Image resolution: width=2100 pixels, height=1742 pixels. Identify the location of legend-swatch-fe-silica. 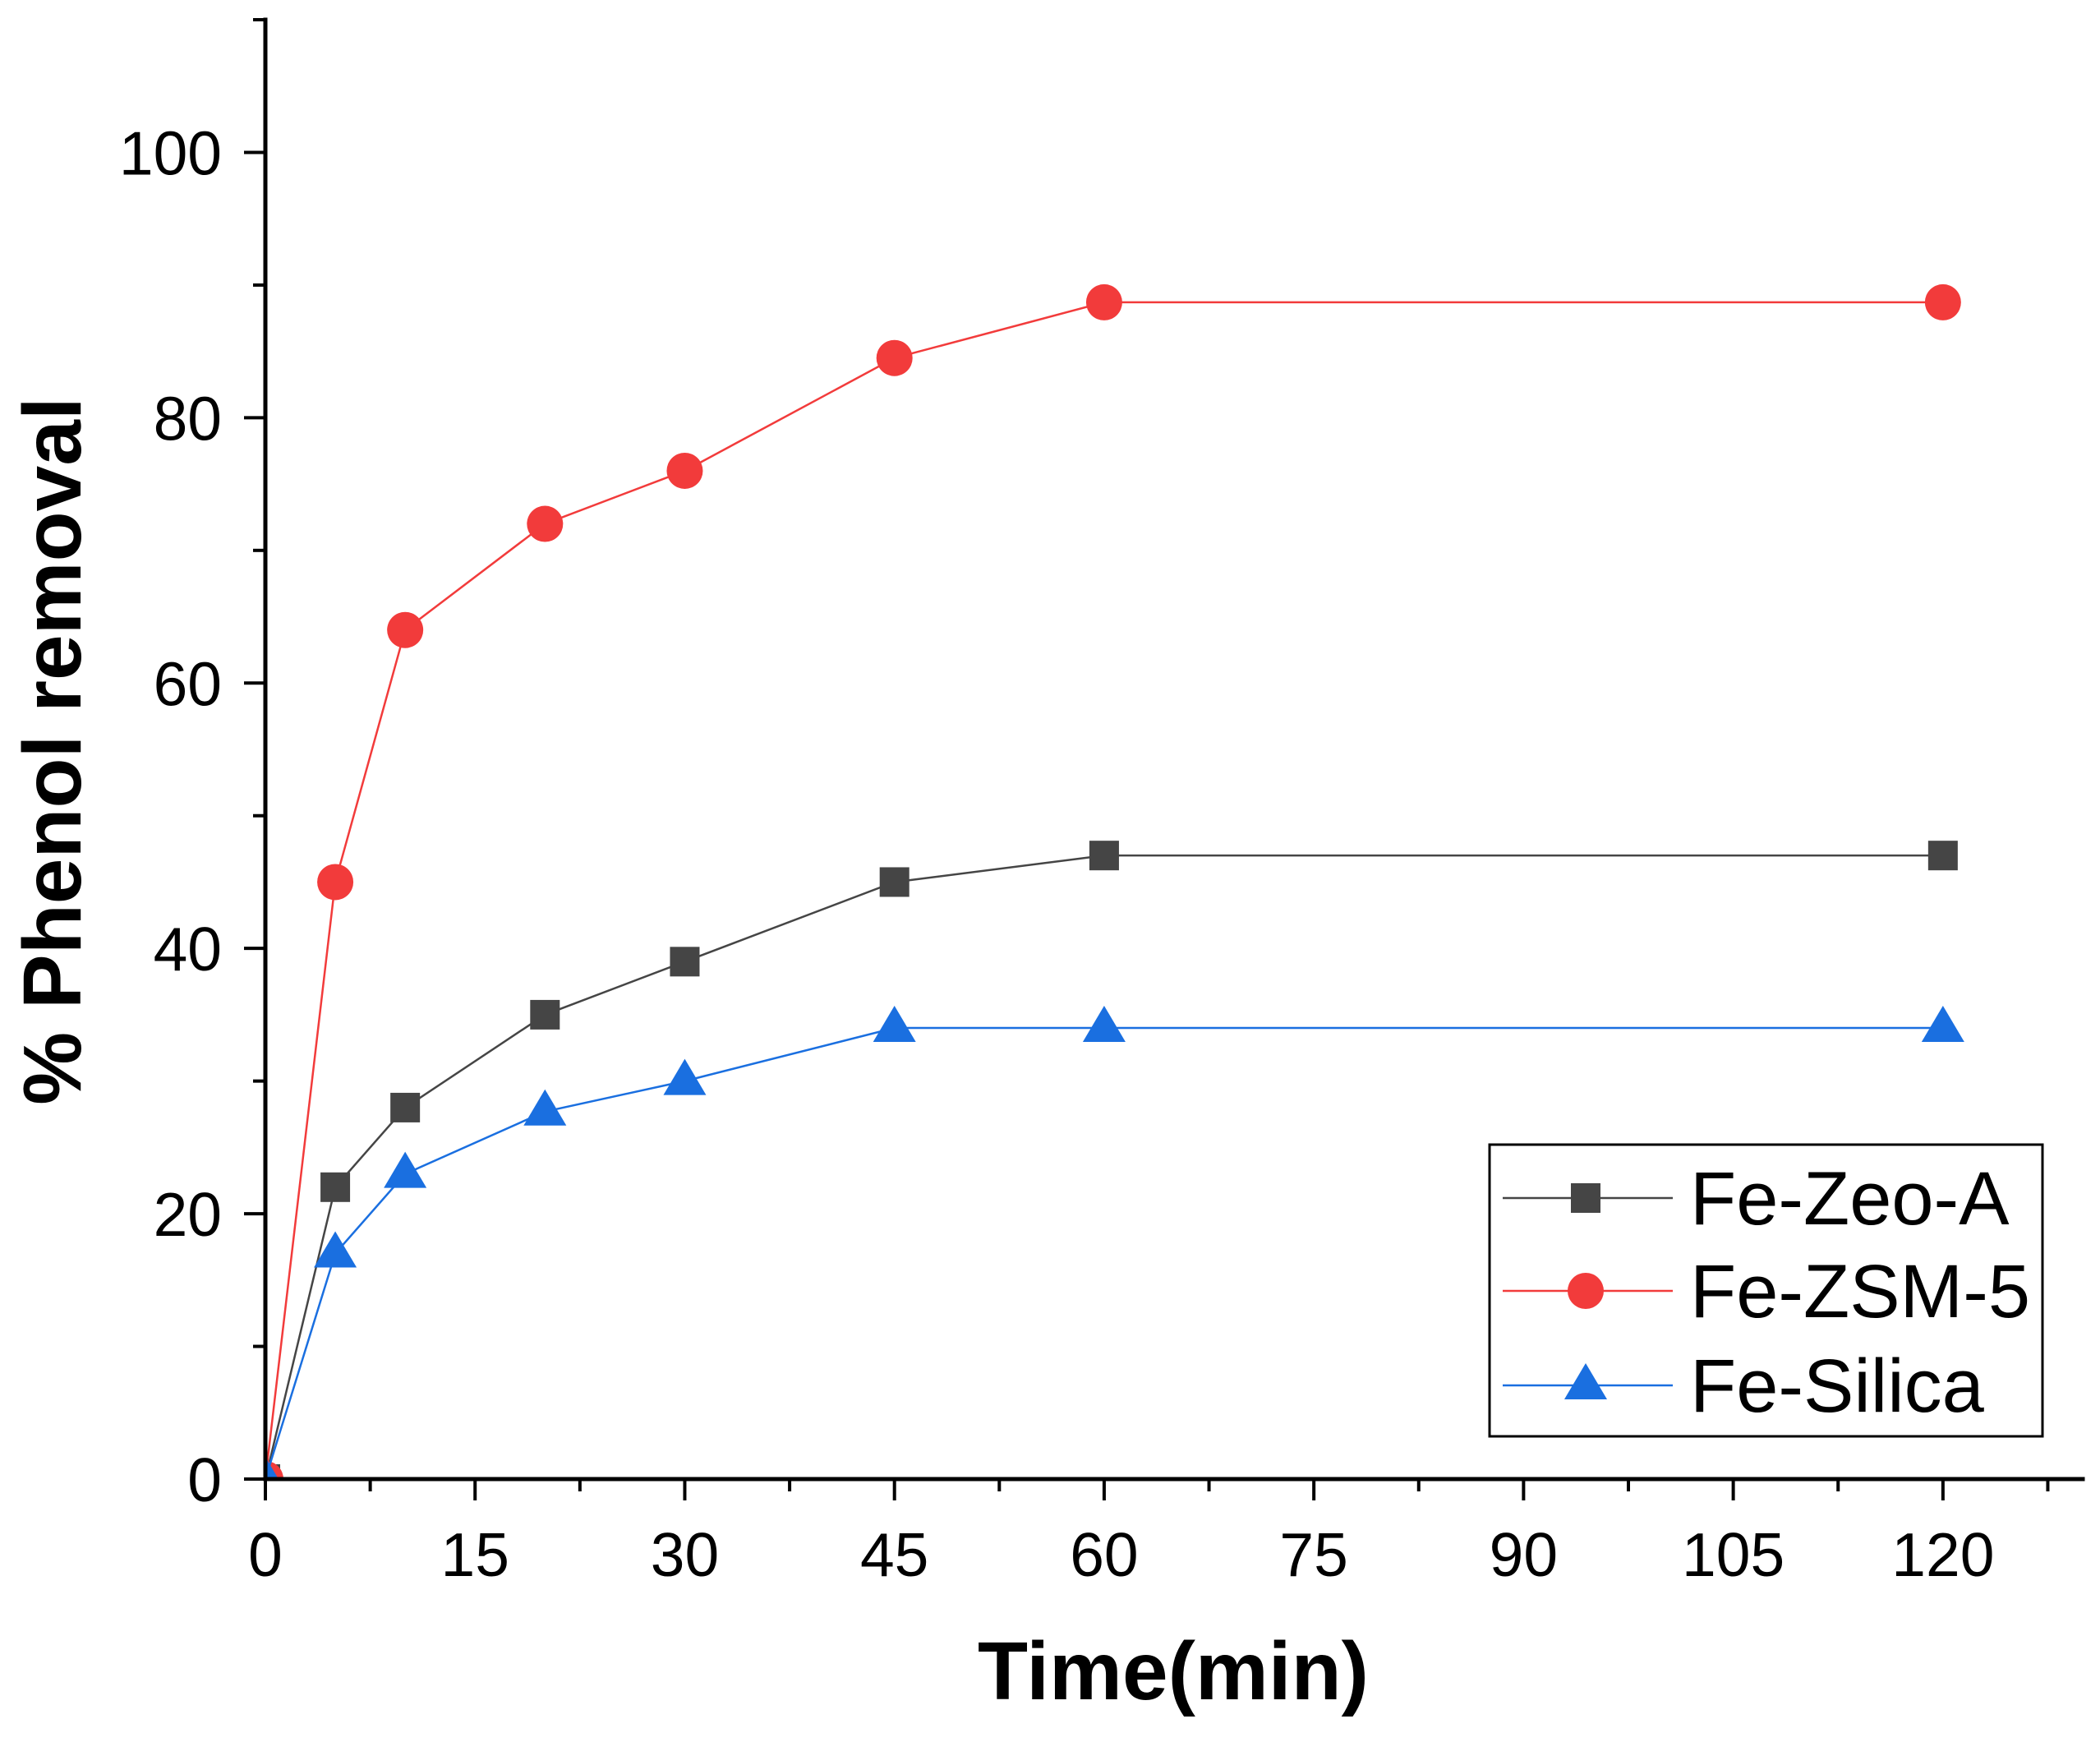
(1588, 1381).